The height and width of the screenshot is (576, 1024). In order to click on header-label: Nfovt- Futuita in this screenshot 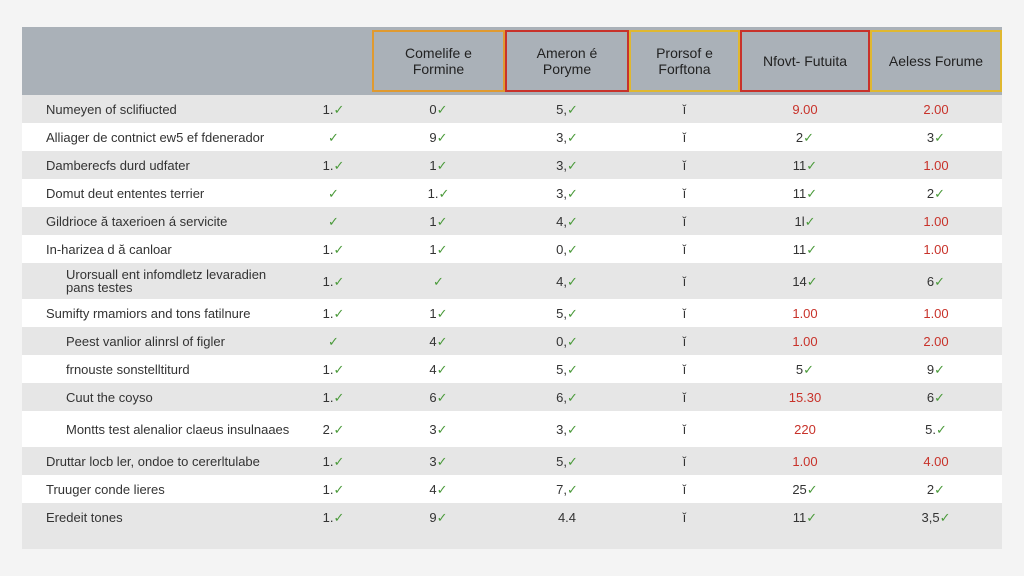, I will do `click(805, 61)`.